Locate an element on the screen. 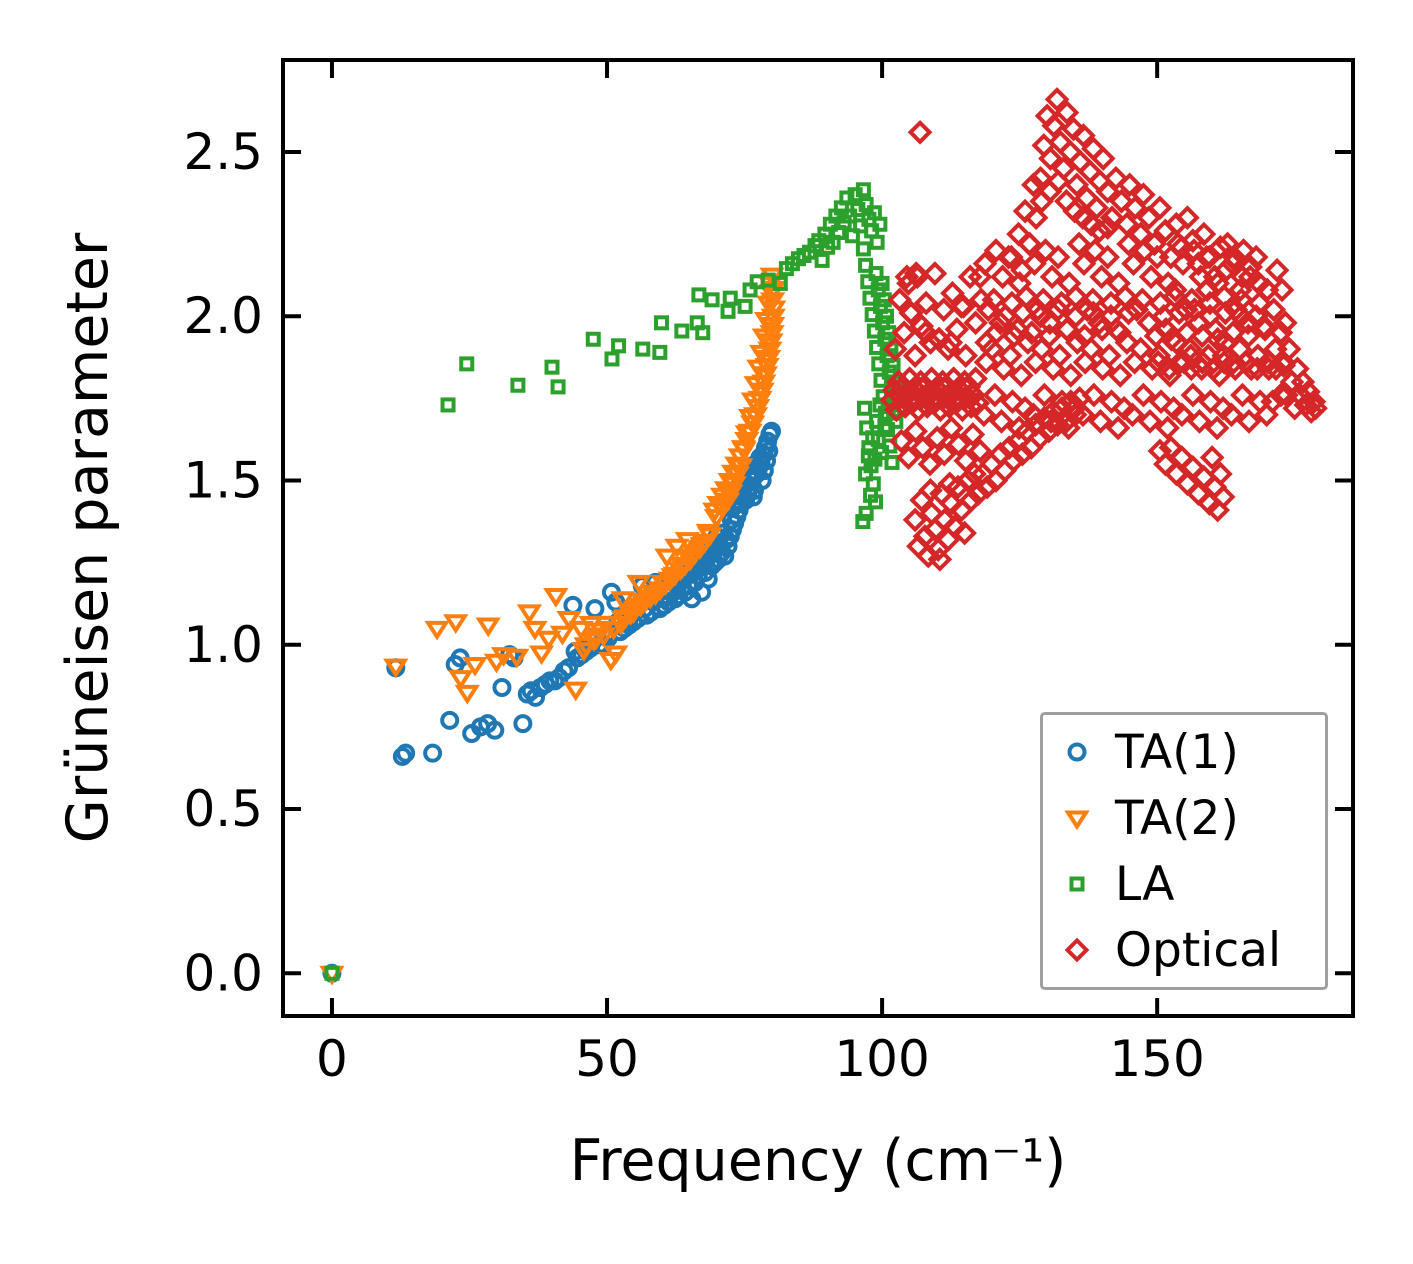  legend-label-ta2: TA(2) is located at coordinates (1177, 818).